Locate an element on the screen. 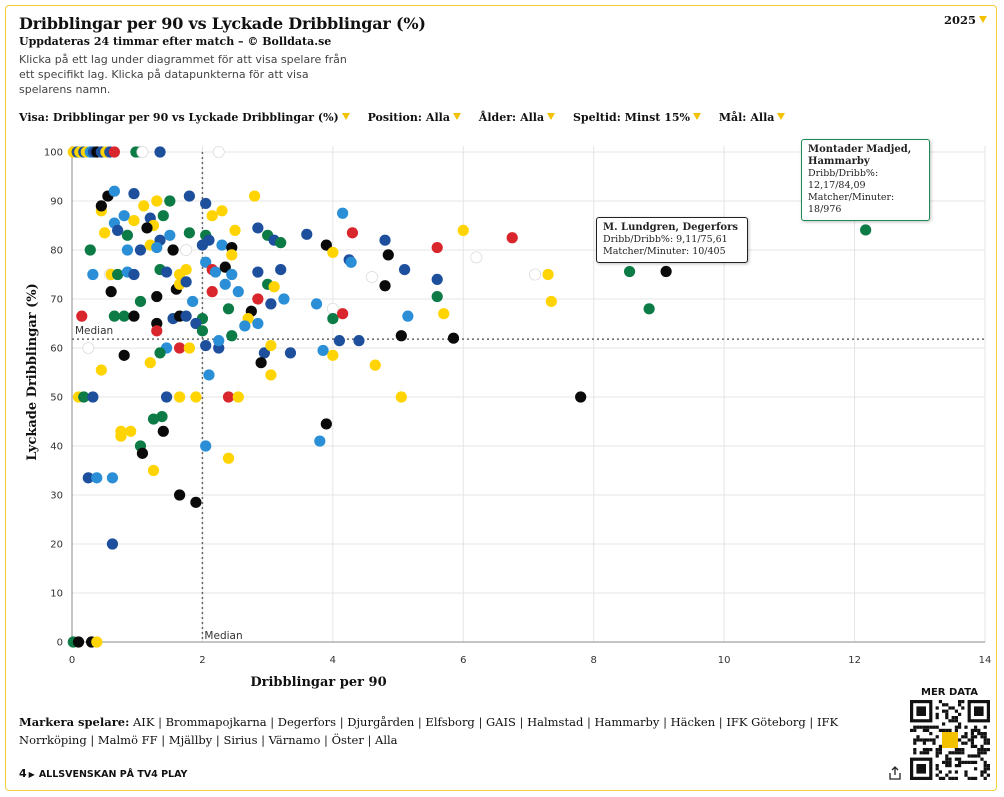 This screenshot has width=1004, height=797. filter-position: Position: Alla is located at coordinates (414, 117).